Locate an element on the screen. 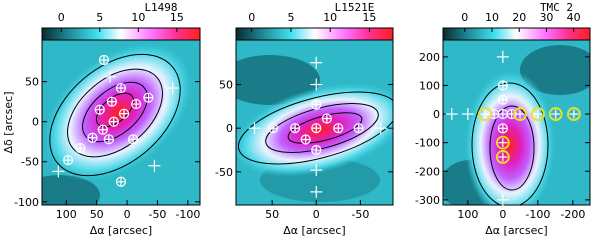 The width and height of the screenshot is (600, 244). y-tick-label: -100 is located at coordinates (26, 202).